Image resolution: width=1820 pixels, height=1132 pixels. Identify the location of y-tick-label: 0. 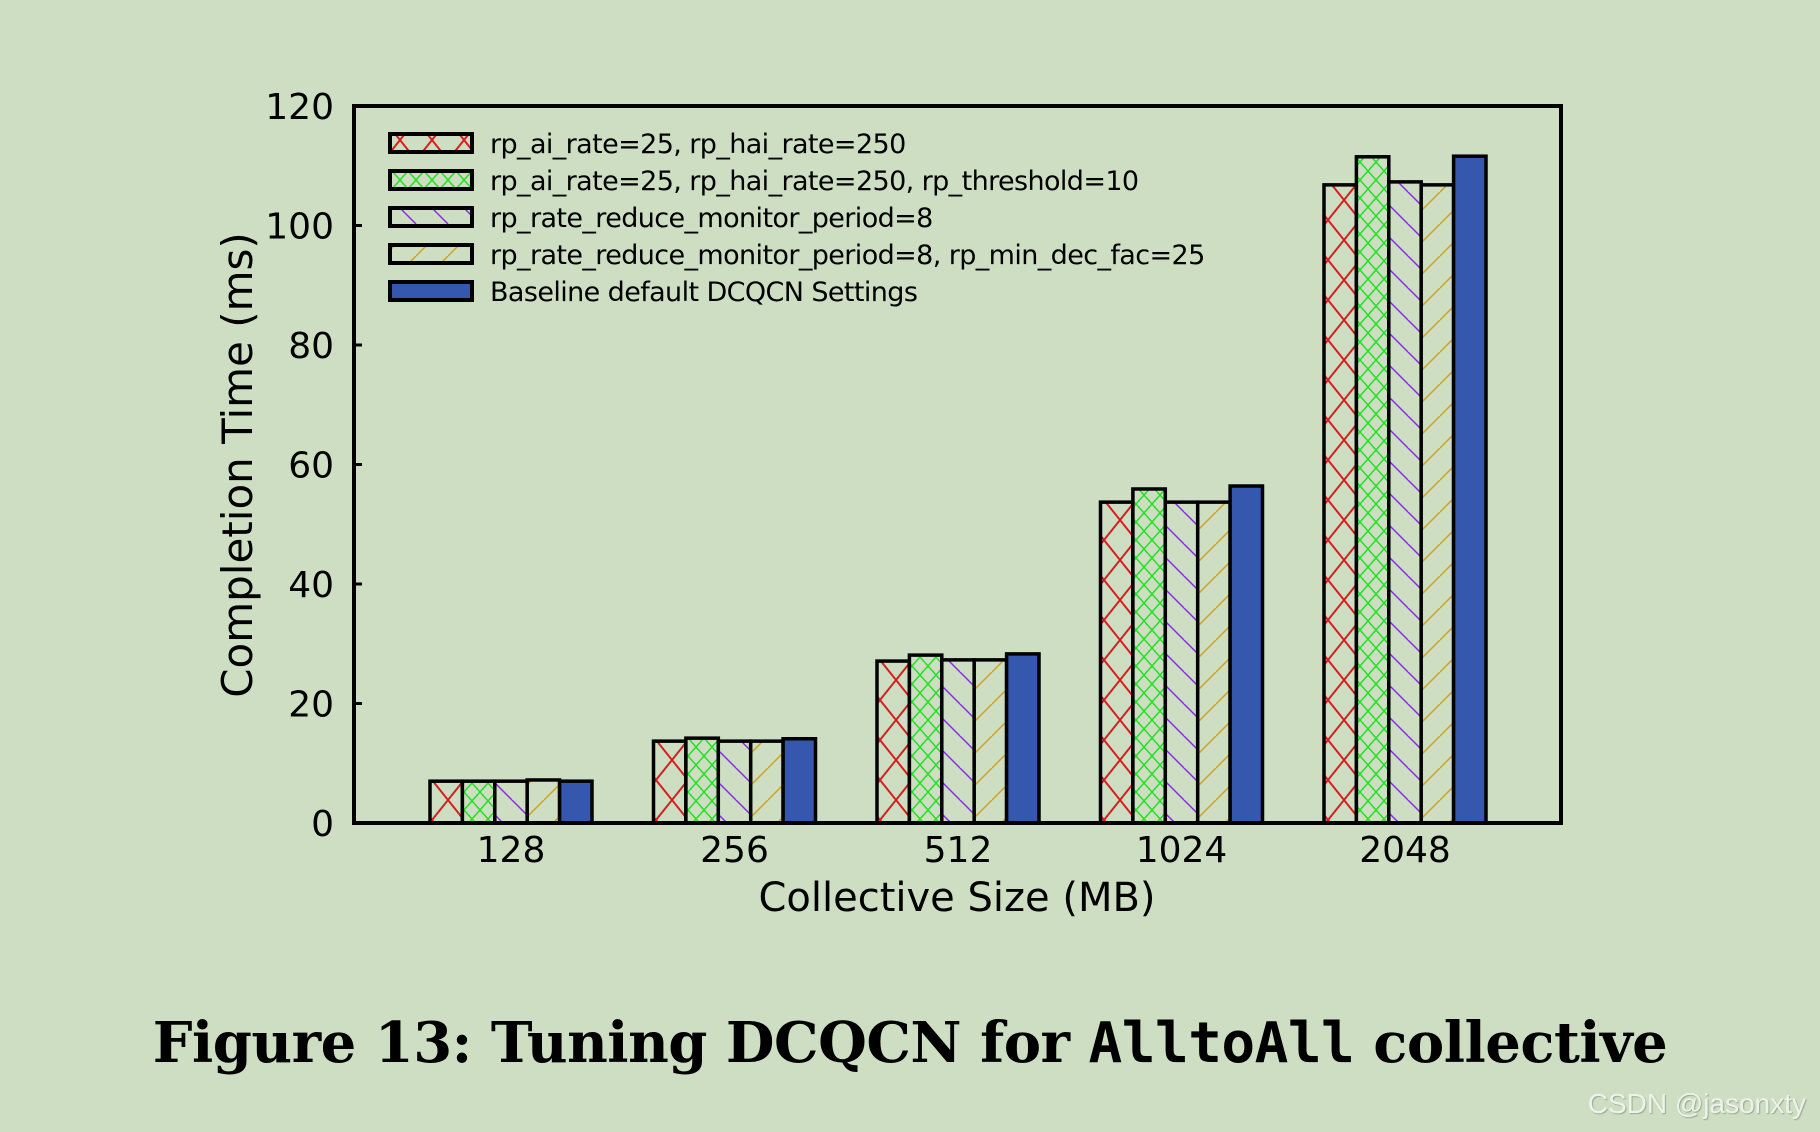
(322, 824).